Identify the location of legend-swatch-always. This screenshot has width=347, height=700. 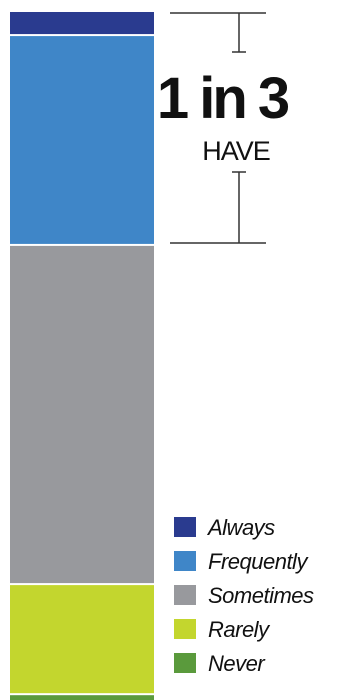
(185, 527).